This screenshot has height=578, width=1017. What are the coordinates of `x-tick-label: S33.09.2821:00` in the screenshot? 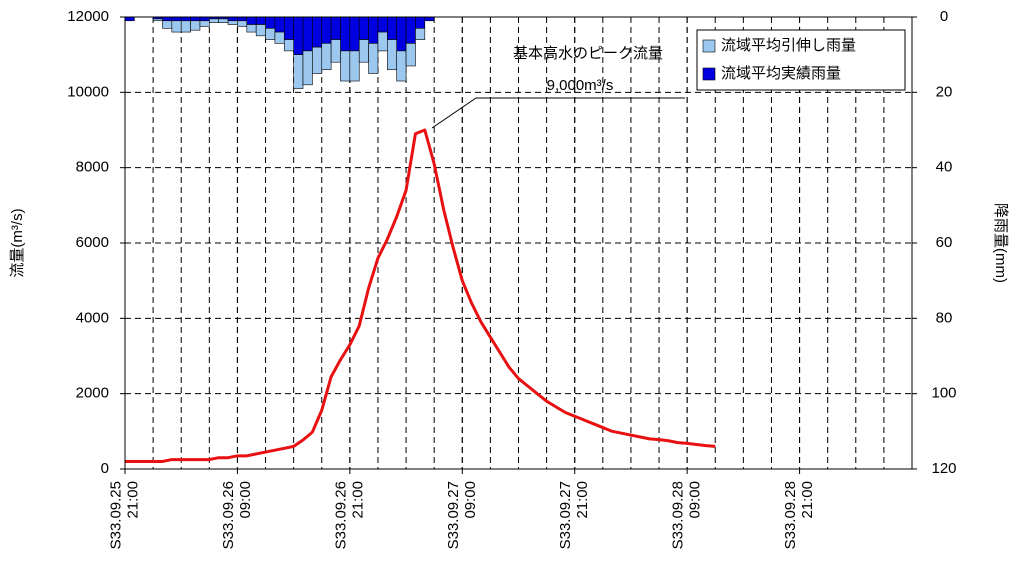 It's located at (799, 515).